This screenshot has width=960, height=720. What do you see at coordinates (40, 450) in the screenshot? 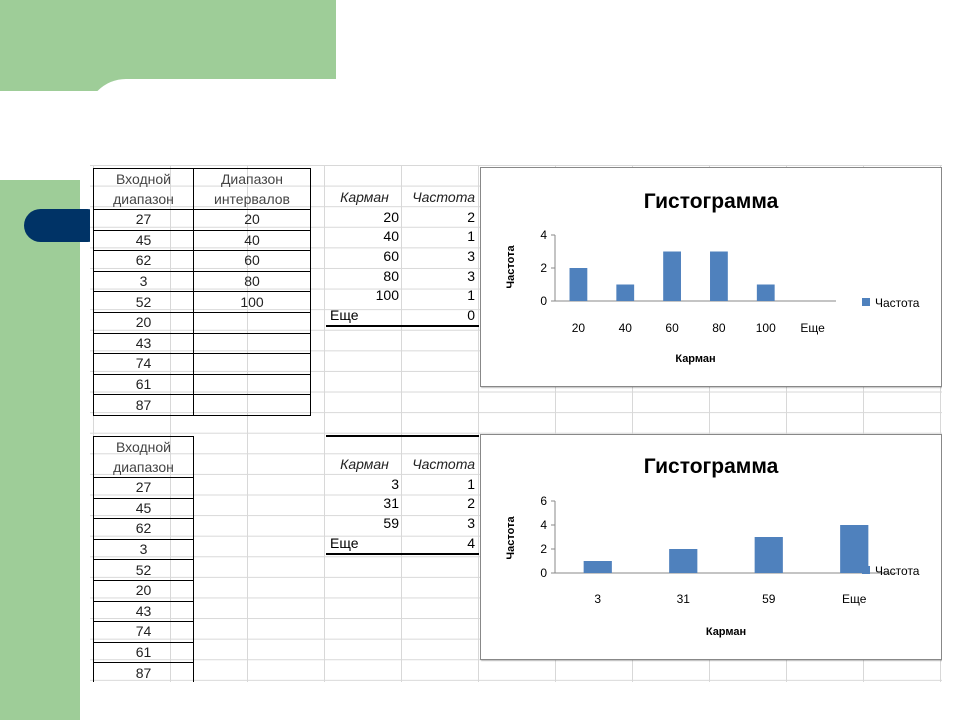
I see `slide-decor-left` at bounding box center [40, 450].